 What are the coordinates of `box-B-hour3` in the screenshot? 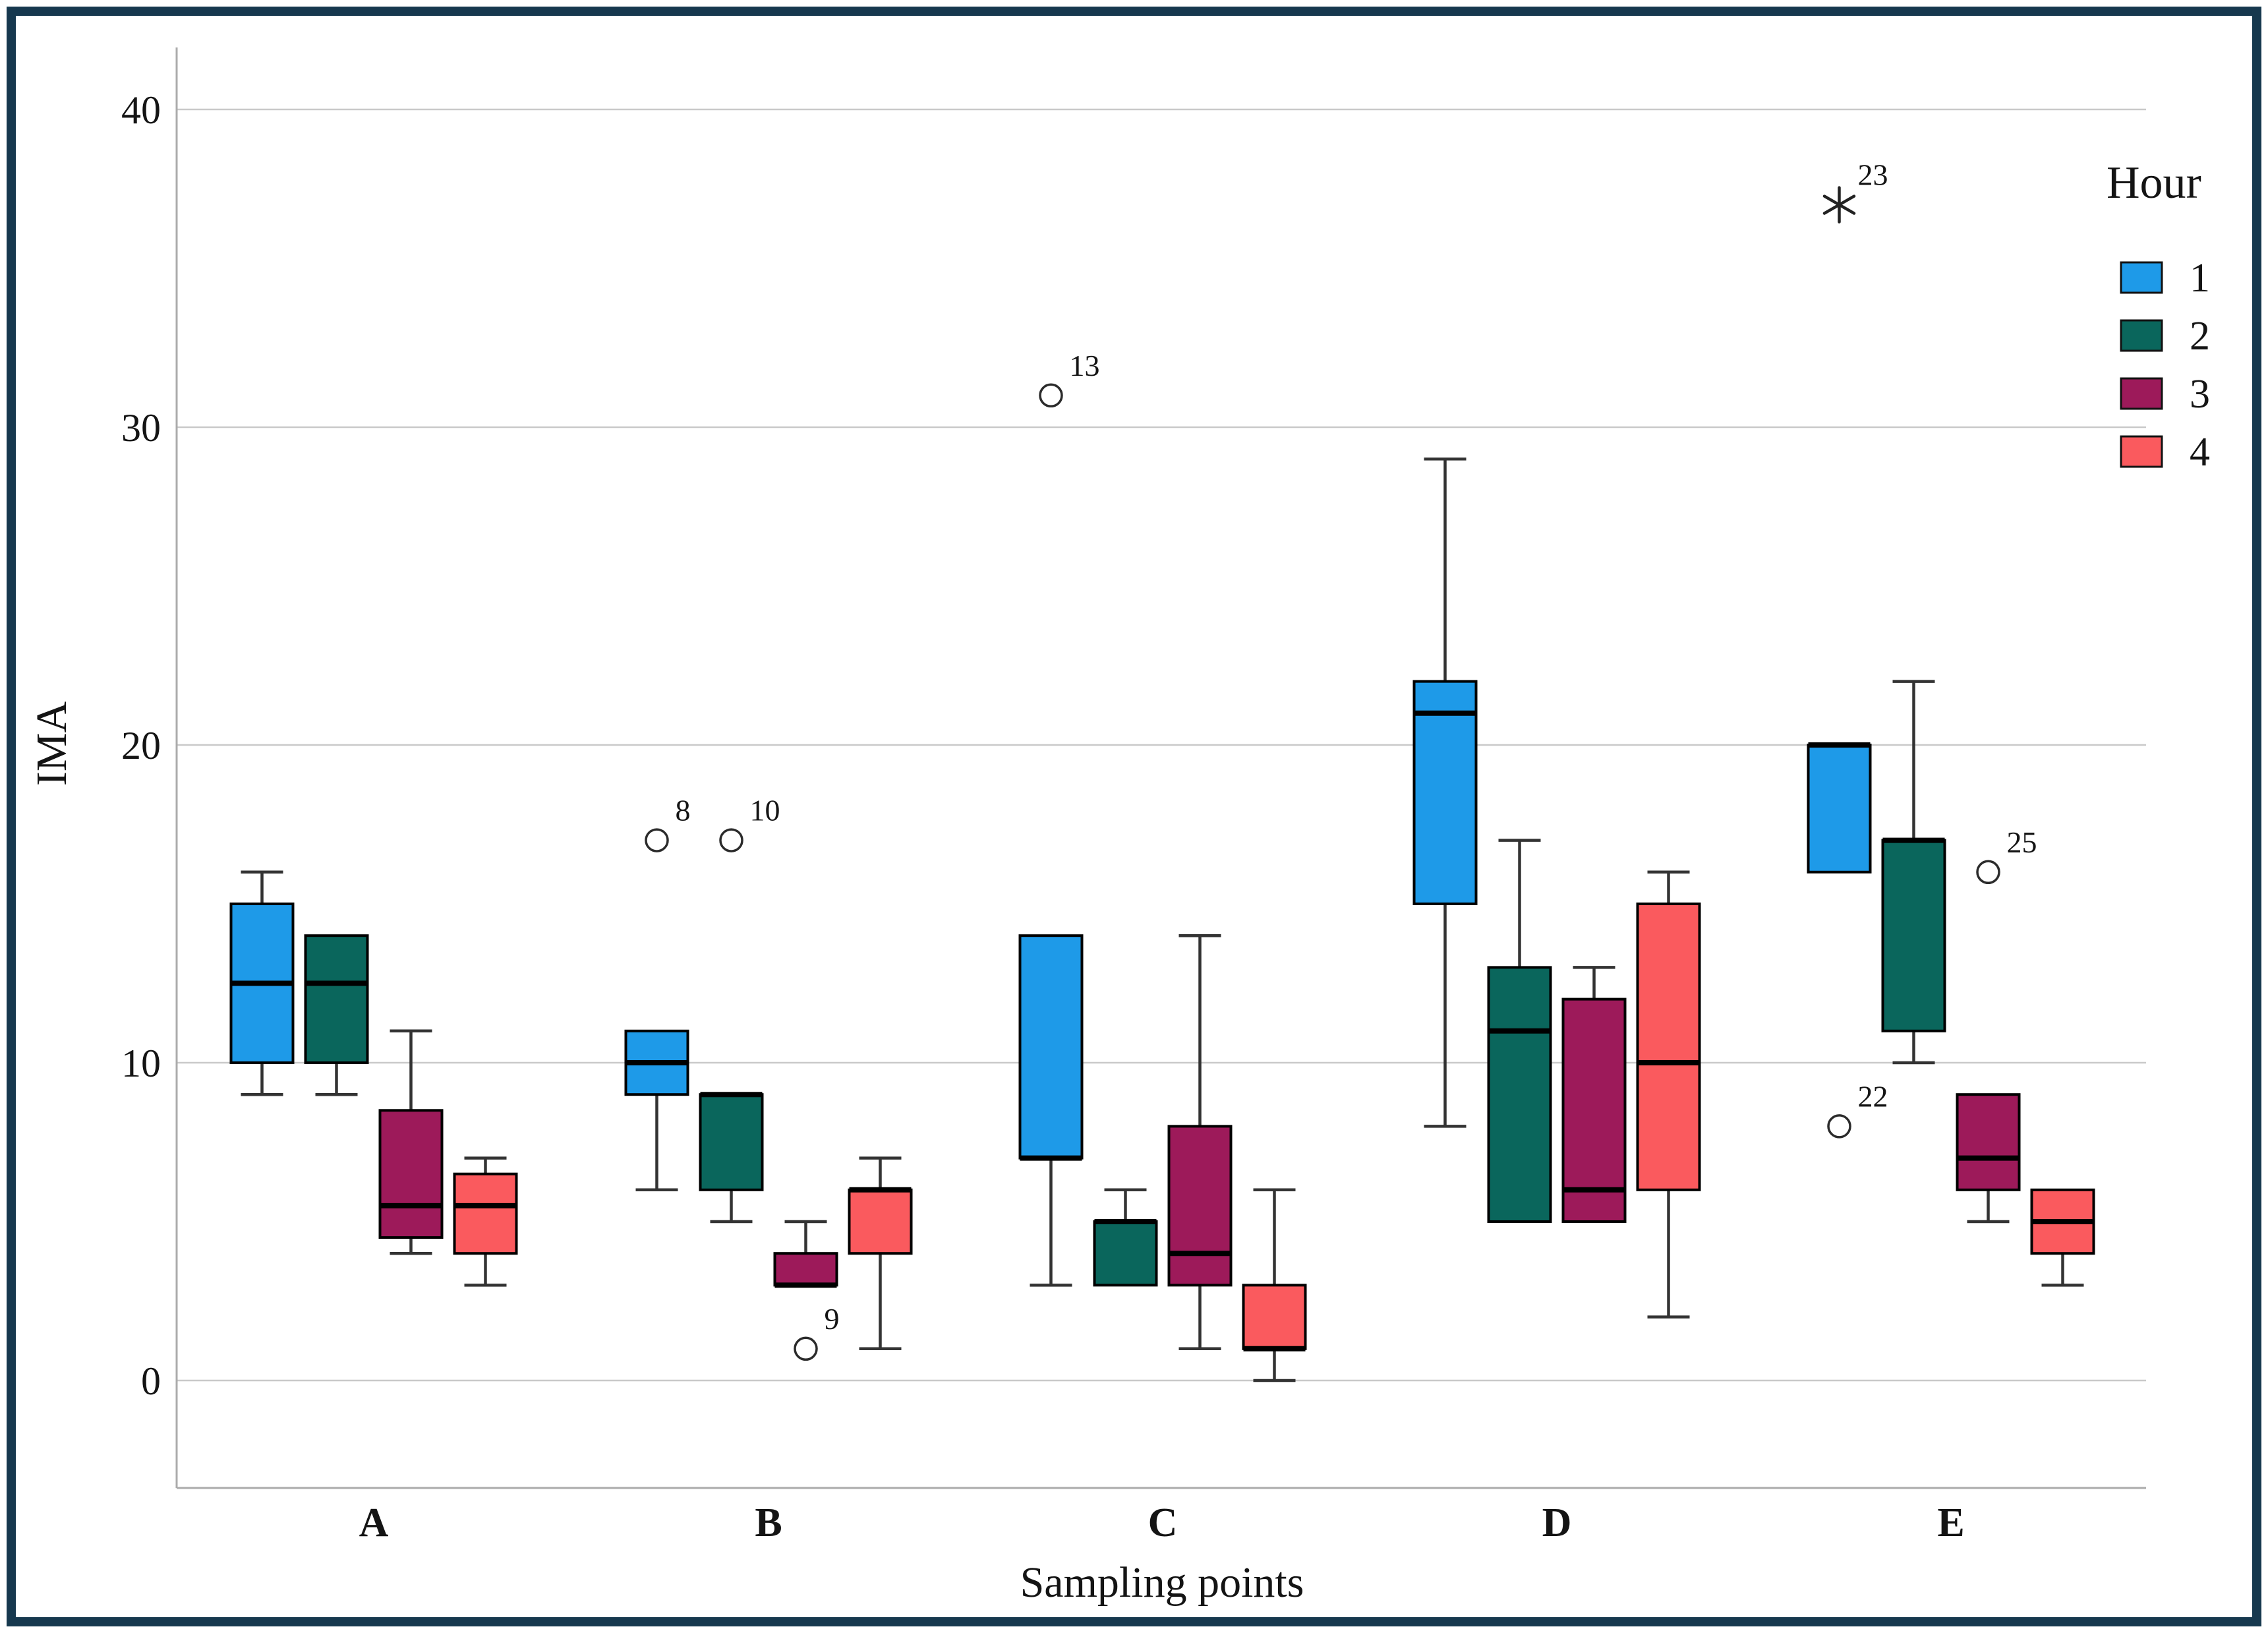 It's located at (805, 1254).